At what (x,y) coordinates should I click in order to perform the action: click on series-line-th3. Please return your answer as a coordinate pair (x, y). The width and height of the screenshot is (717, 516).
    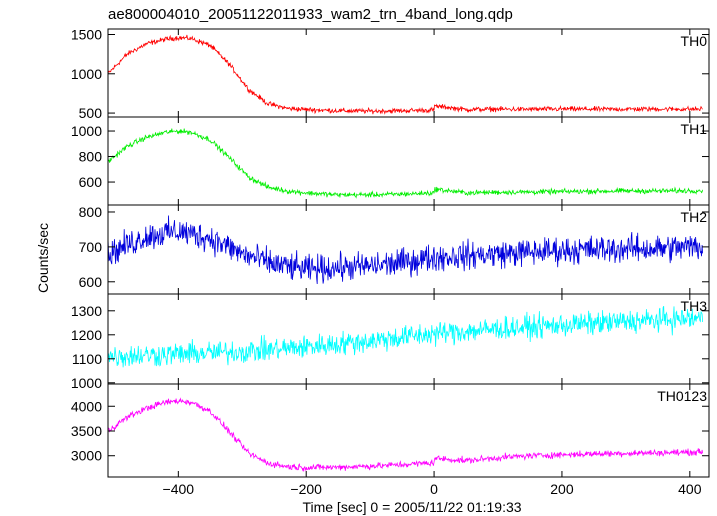
    Looking at the image, I should click on (405, 336).